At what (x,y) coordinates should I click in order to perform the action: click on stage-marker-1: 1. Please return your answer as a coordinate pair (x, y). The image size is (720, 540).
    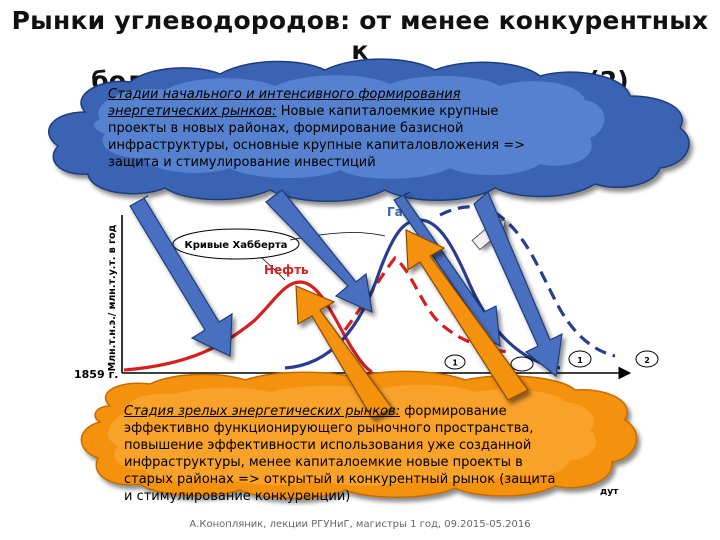
    Looking at the image, I should click on (455, 362).